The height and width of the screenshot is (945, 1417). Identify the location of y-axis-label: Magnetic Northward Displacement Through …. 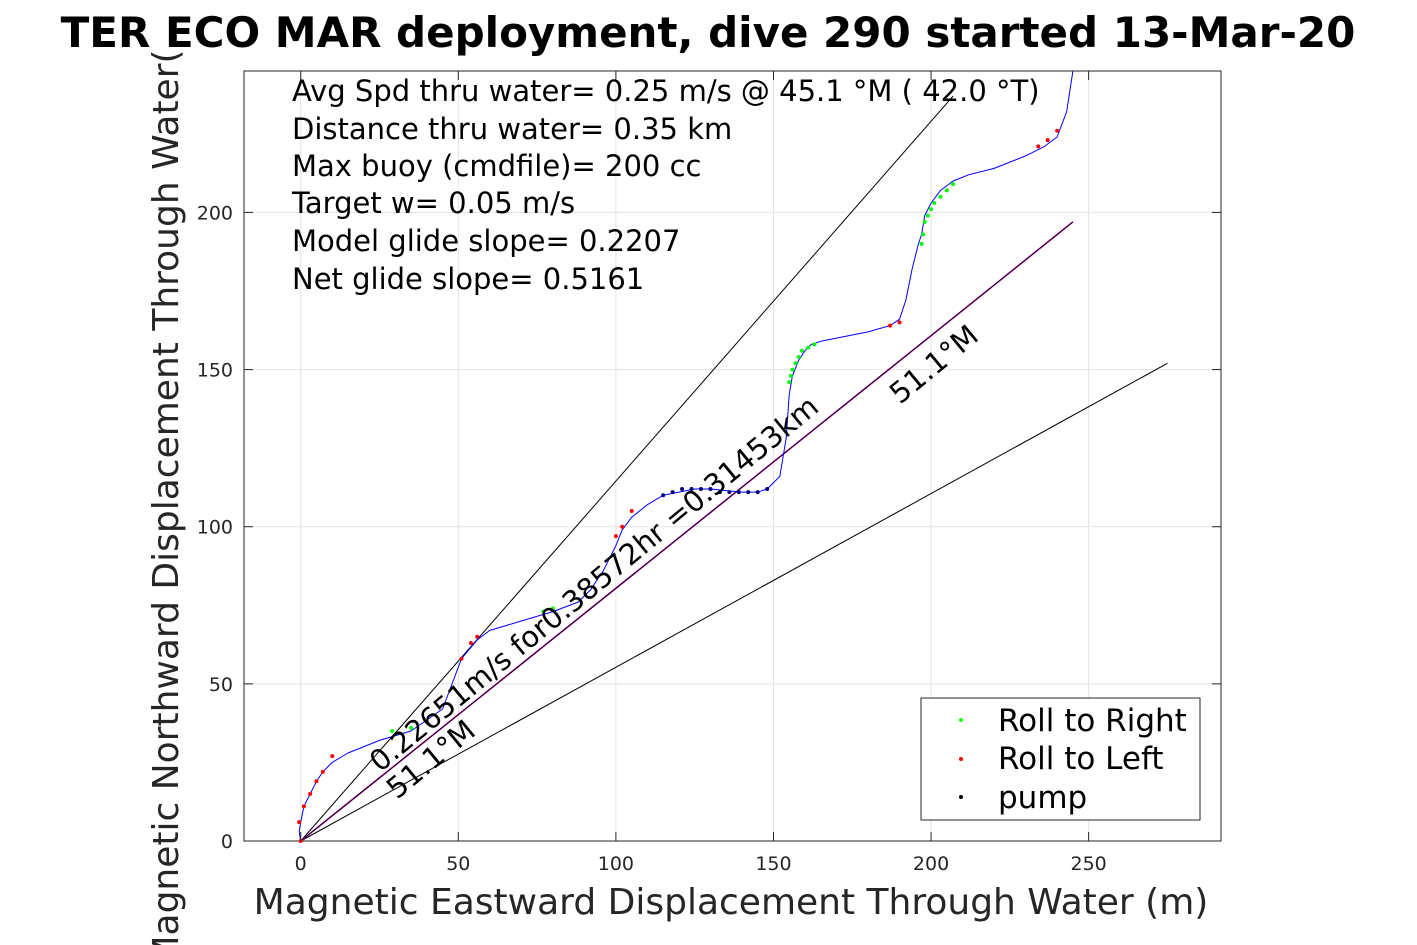
(166, 497).